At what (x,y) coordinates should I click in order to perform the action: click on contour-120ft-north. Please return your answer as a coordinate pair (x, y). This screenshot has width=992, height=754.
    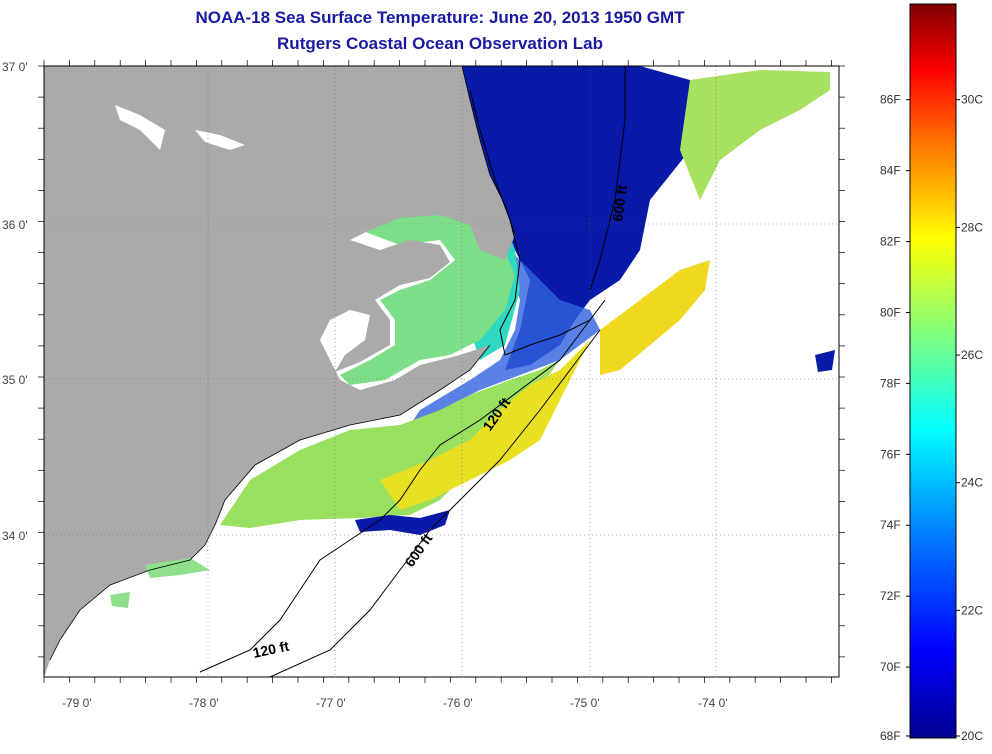
    Looking at the image, I should click on (537, 222).